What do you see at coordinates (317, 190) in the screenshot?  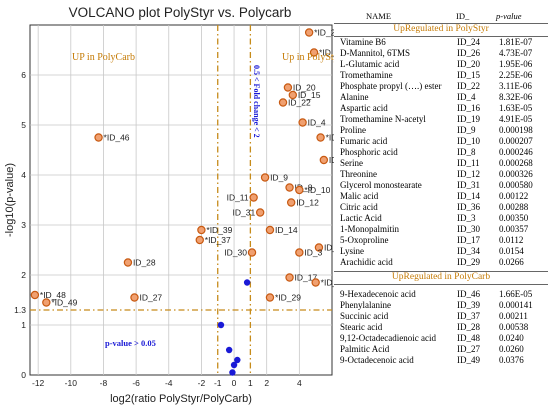 I see `point-label: *ID_10` at bounding box center [317, 190].